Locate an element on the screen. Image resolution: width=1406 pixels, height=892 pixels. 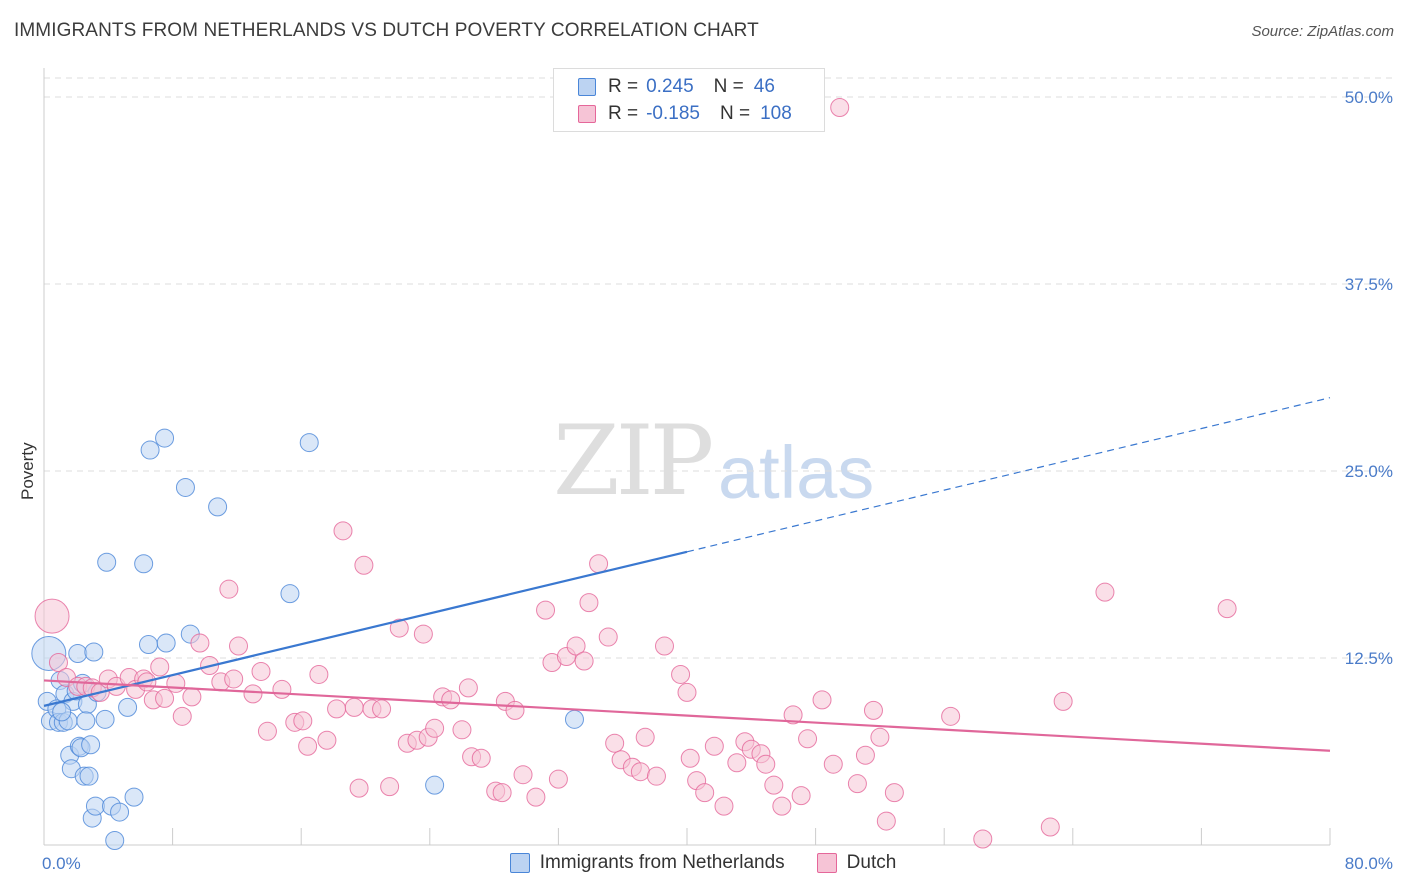
y-tick-label: 37.5% is located at coordinates (1369, 284).